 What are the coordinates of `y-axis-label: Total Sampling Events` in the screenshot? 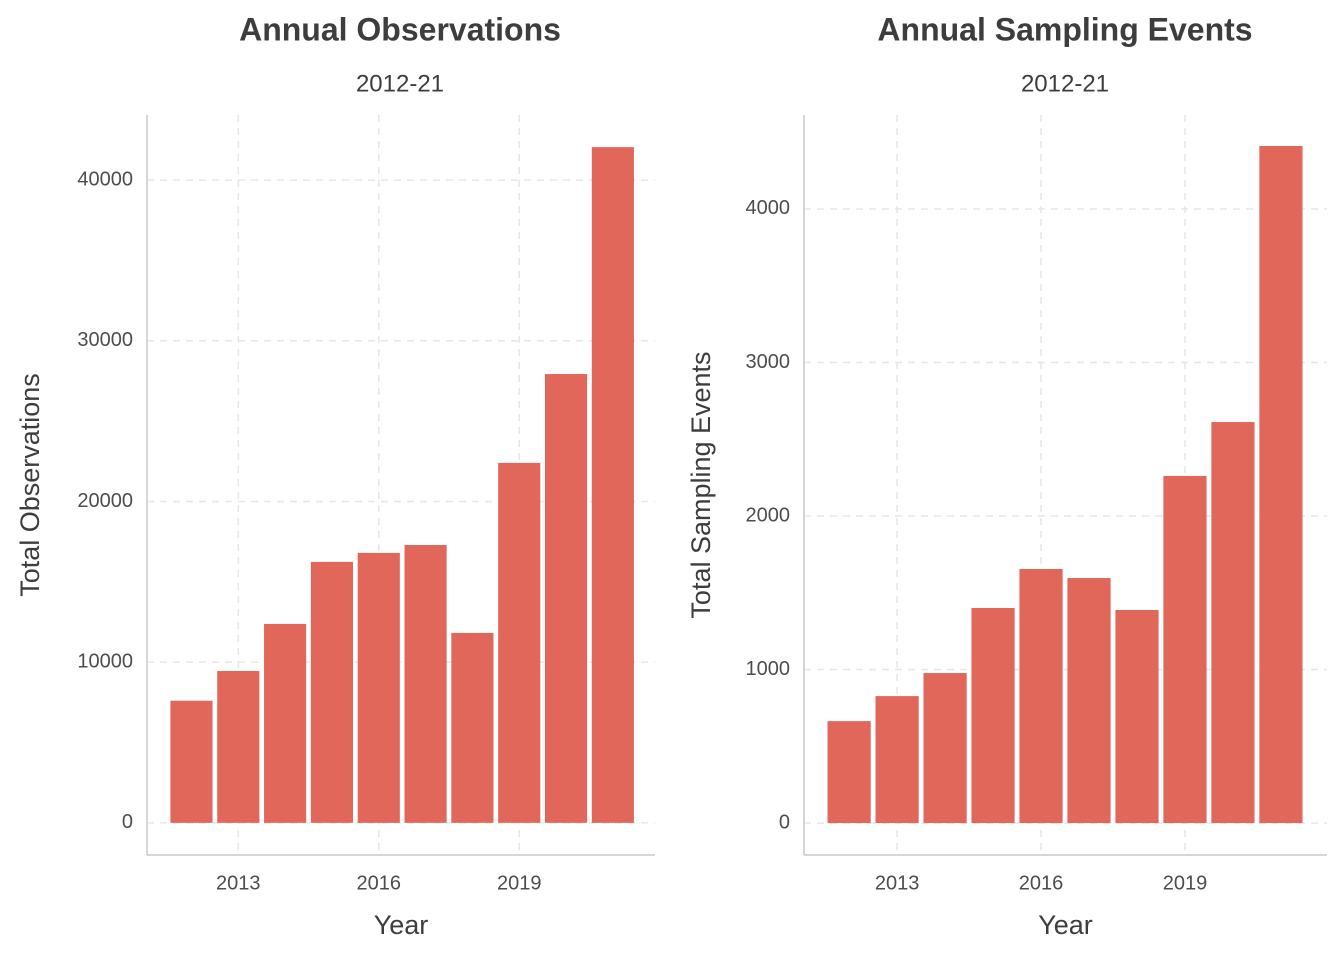 It's located at (701, 484).